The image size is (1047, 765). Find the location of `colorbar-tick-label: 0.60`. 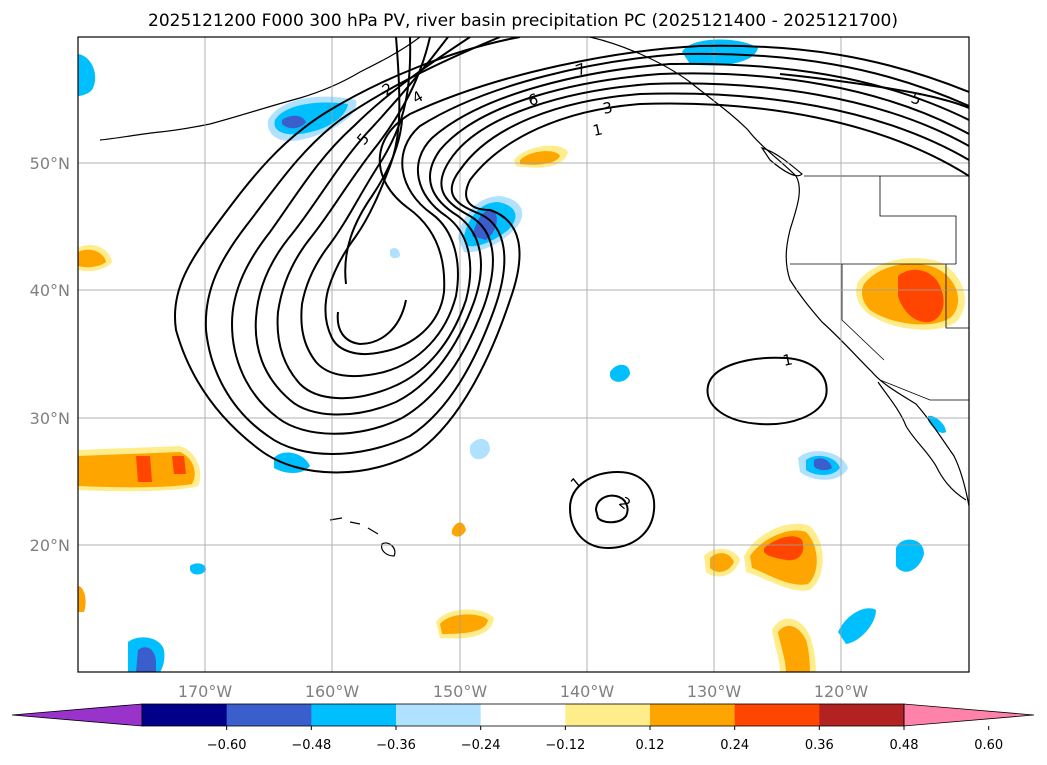

colorbar-tick-label: 0.60 is located at coordinates (988, 745).